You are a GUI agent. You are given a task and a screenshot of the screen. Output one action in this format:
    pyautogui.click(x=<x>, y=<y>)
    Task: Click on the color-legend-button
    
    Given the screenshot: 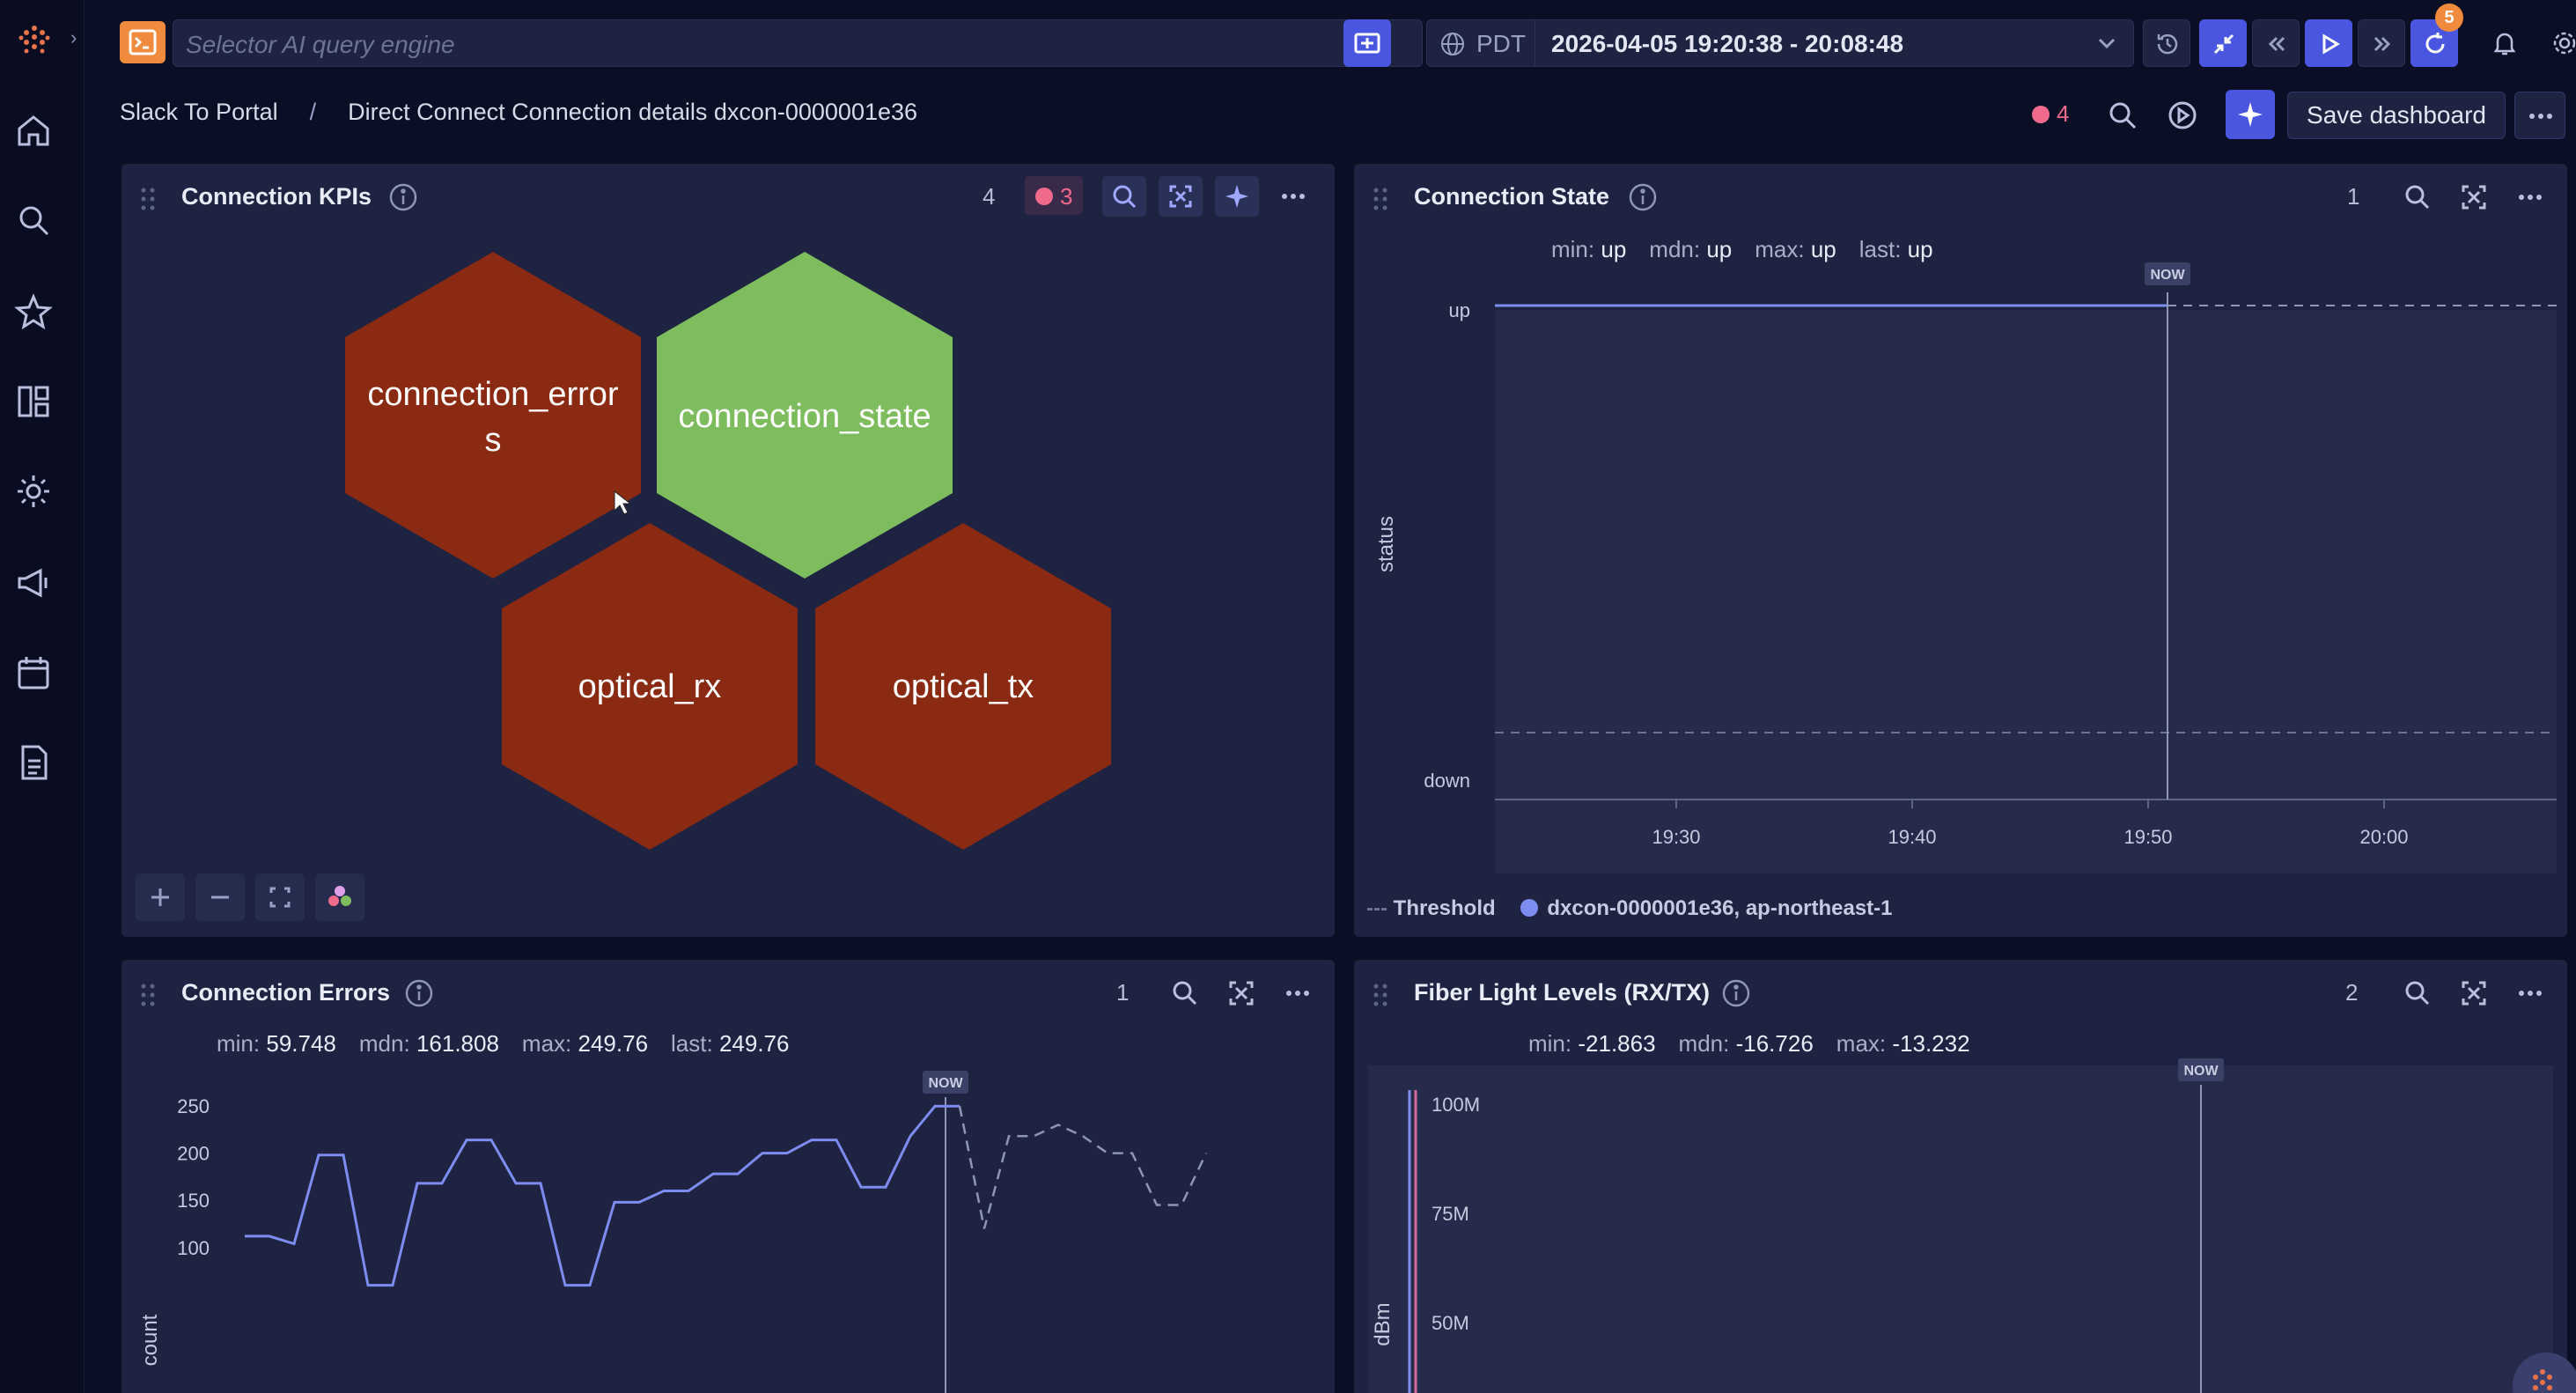 What is the action you would take?
    pyautogui.click(x=340, y=897)
    